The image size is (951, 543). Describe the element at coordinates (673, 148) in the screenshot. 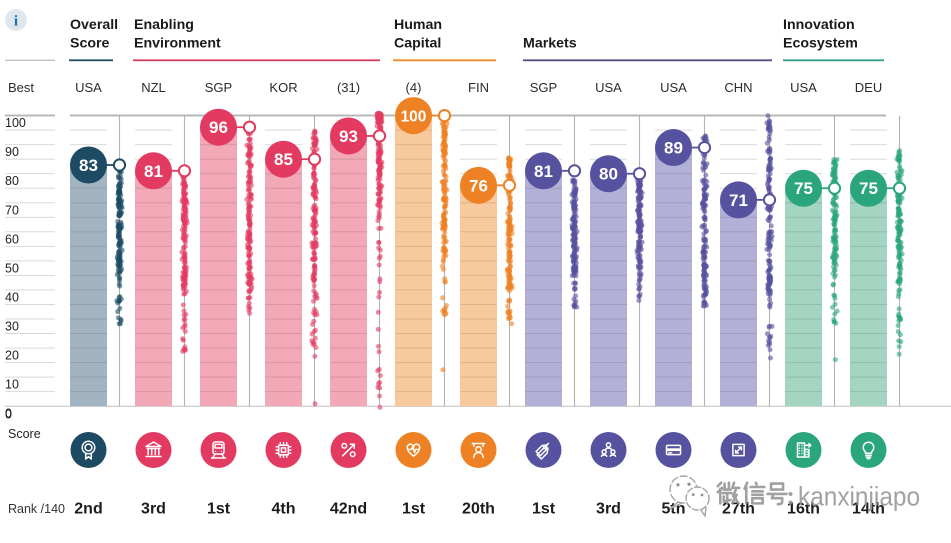

I see `svg-text: 89` at that location.